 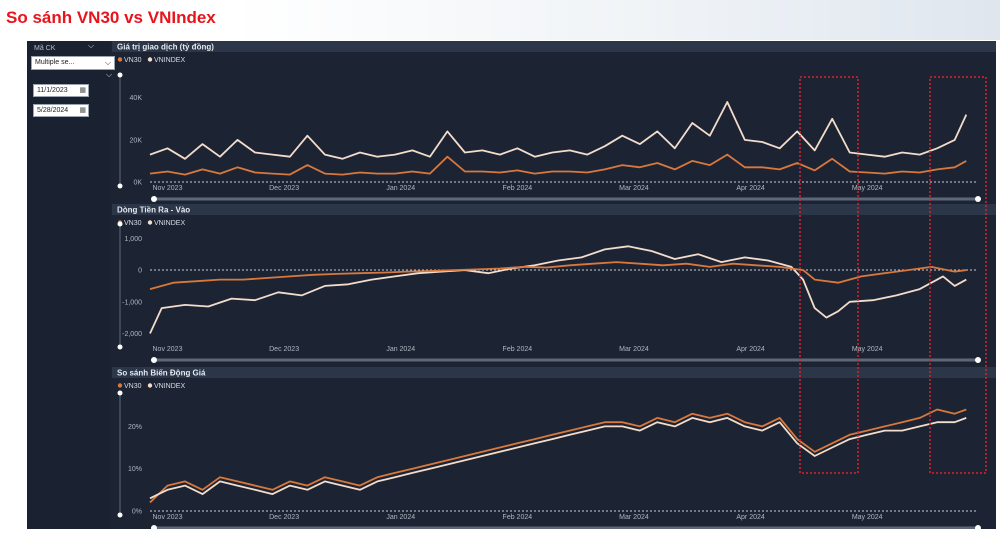 I want to click on y-tick-label: 10%, so click(x=135, y=469).